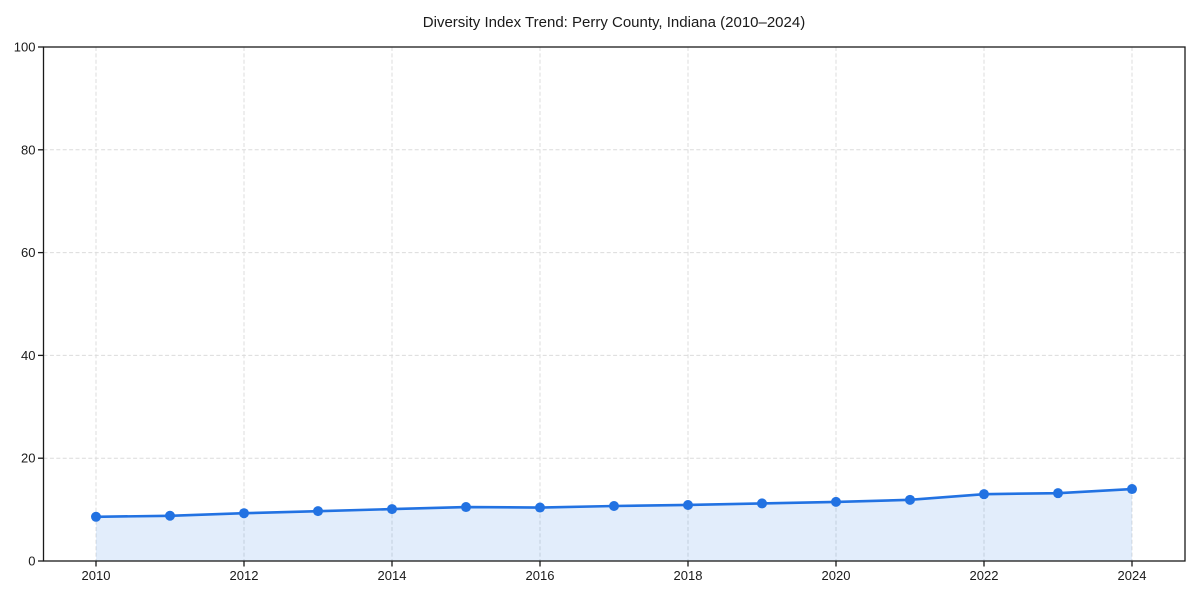  What do you see at coordinates (392, 575) in the screenshot?
I see `x-tick-label: 2014` at bounding box center [392, 575].